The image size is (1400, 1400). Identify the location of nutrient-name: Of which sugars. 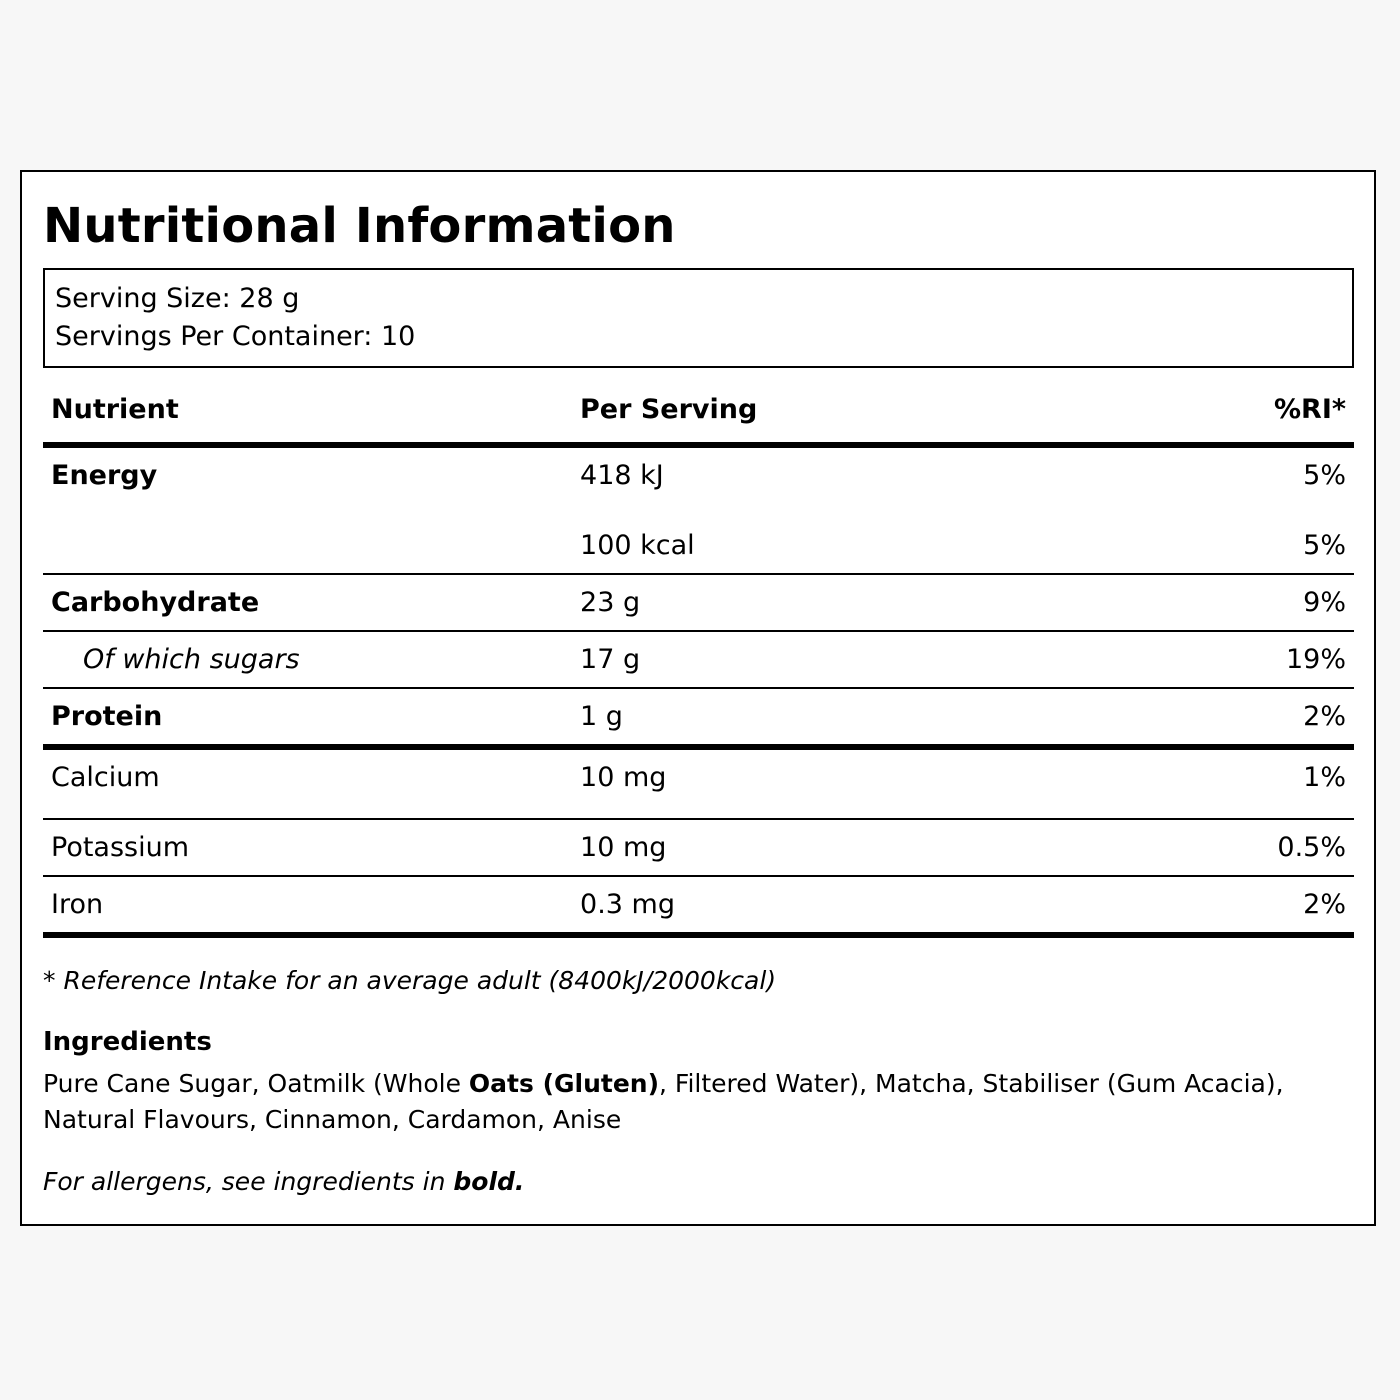
(308, 660).